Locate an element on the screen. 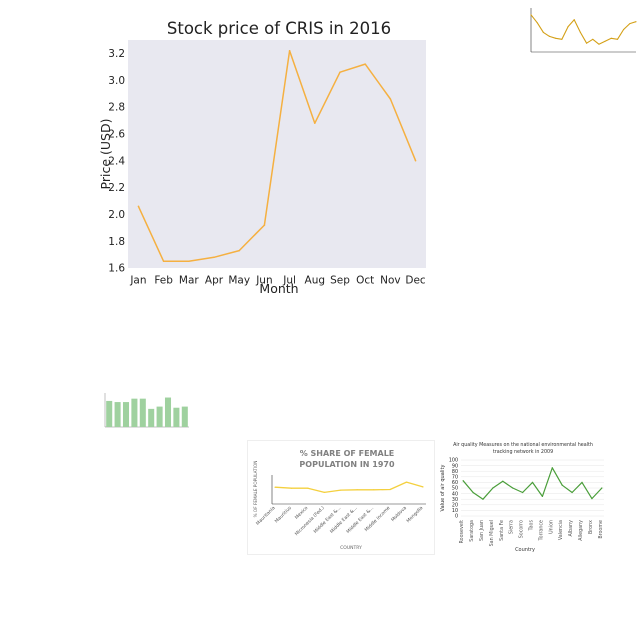  air-x-tick-label: Bronx is located at coordinates (591, 527).